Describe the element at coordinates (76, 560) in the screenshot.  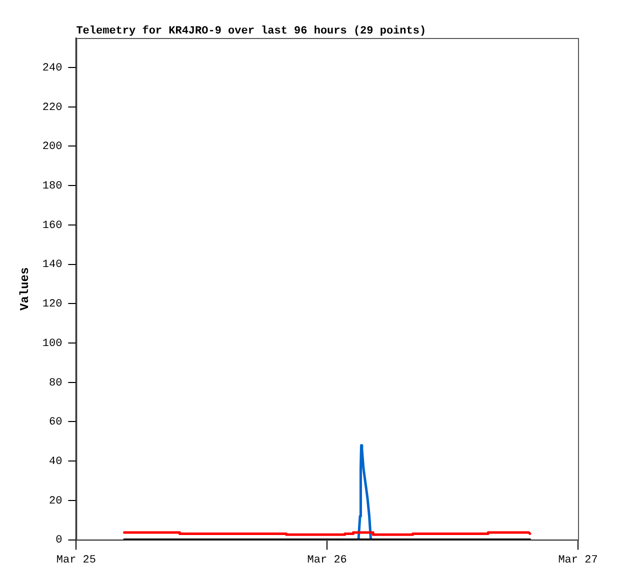
I see `x-tick-label: Mar 25` at that location.